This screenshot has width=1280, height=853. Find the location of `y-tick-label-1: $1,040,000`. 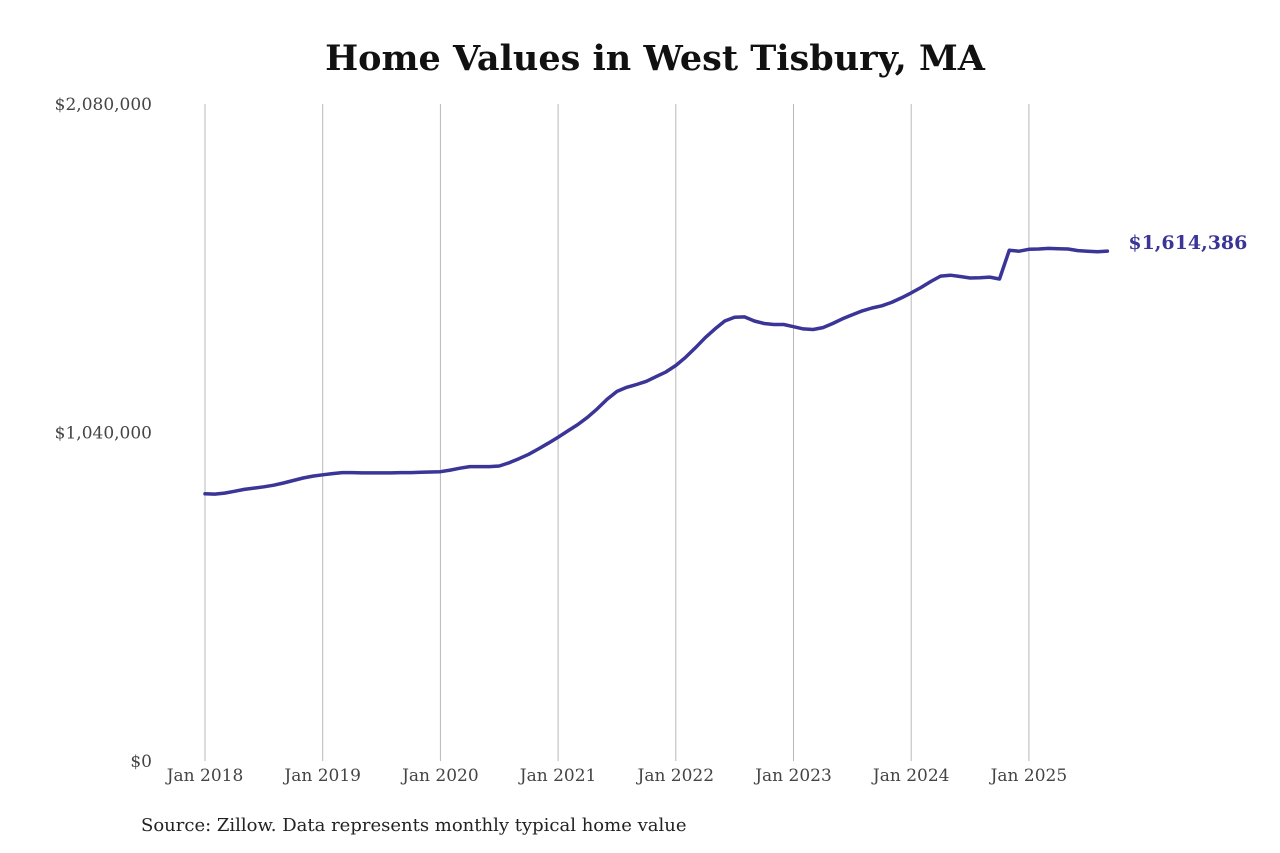

y-tick-label-1: $1,040,000 is located at coordinates (103, 434).